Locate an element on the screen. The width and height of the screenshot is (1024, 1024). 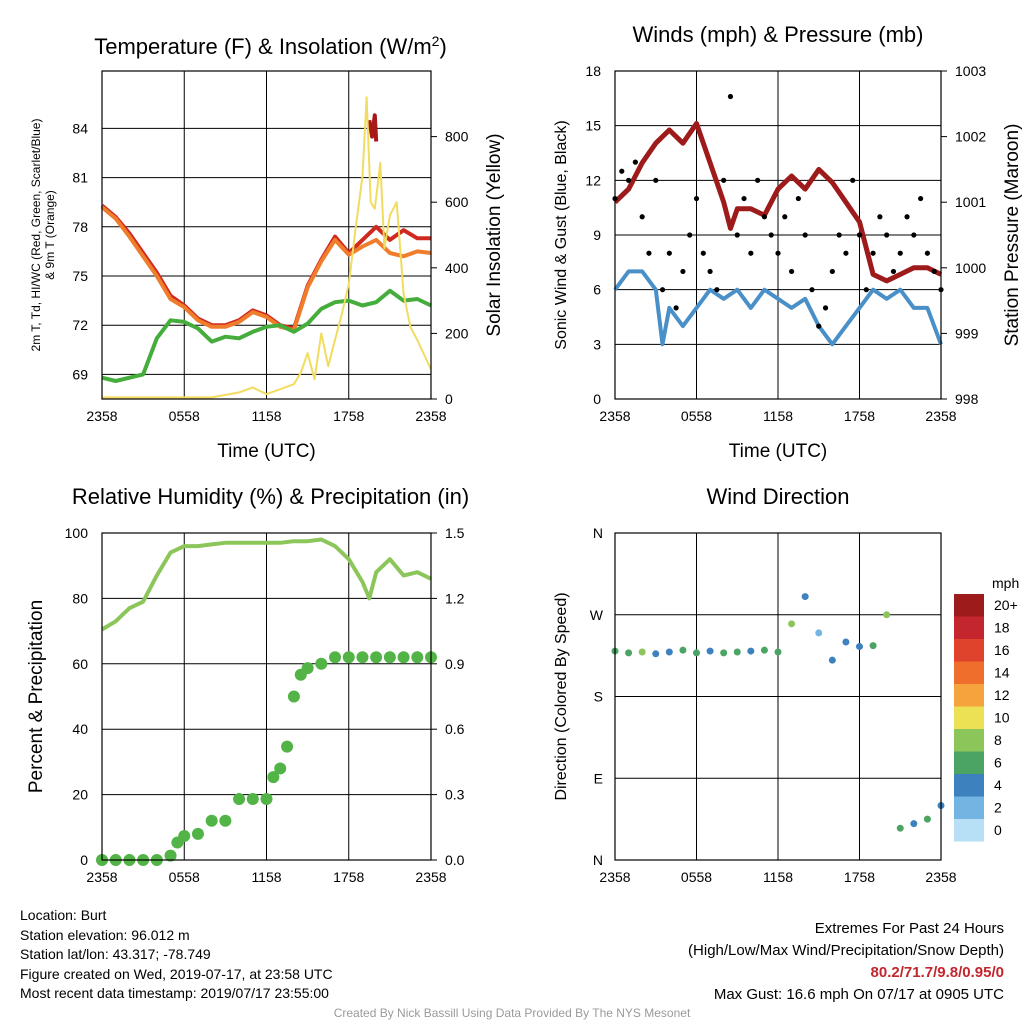
station-elevation: Station elevation: 96.012 m is located at coordinates (105, 934).